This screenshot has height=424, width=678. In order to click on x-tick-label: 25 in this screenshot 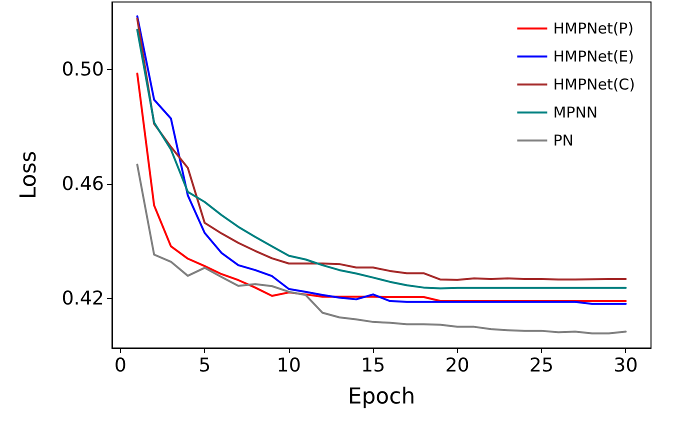, I will do `click(541, 365)`.